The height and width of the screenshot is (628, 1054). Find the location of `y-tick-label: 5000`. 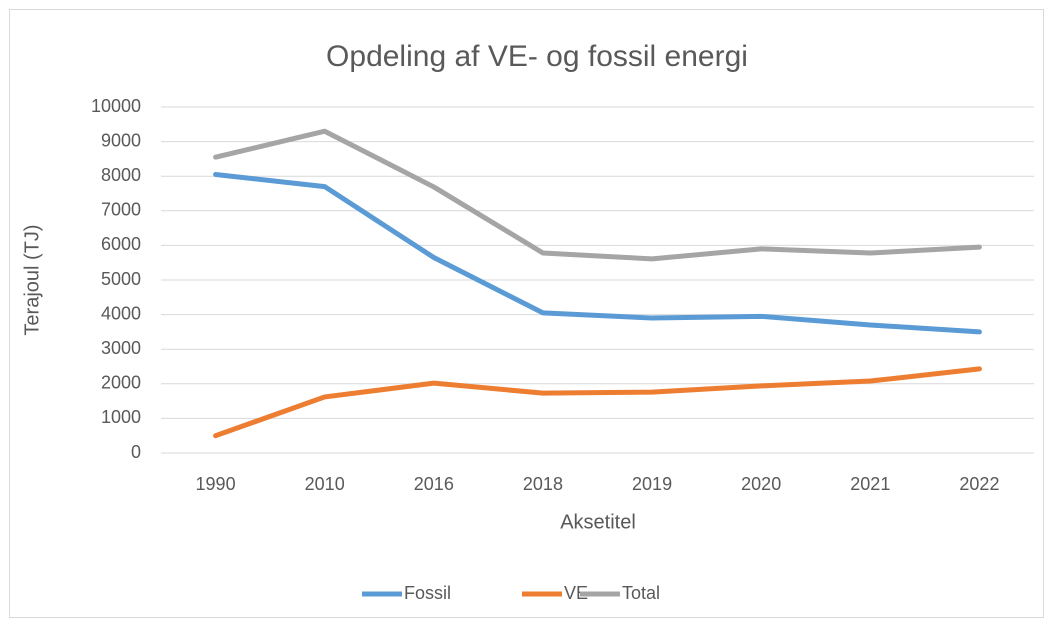

y-tick-label: 5000 is located at coordinates (121, 279).